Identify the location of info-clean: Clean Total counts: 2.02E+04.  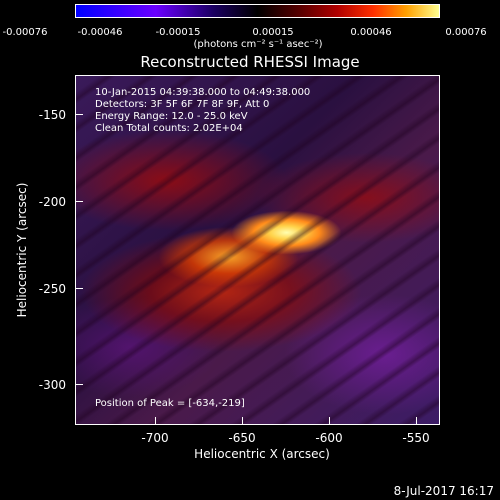
(169, 128).